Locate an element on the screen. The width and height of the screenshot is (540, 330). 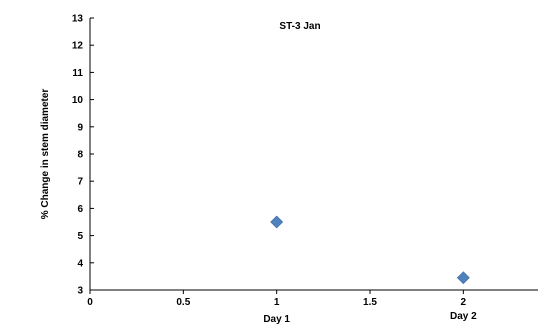
y-axis-ticks: 3 4 5 6 7 8 9 10 11 12 13 is located at coordinates (83, 155).